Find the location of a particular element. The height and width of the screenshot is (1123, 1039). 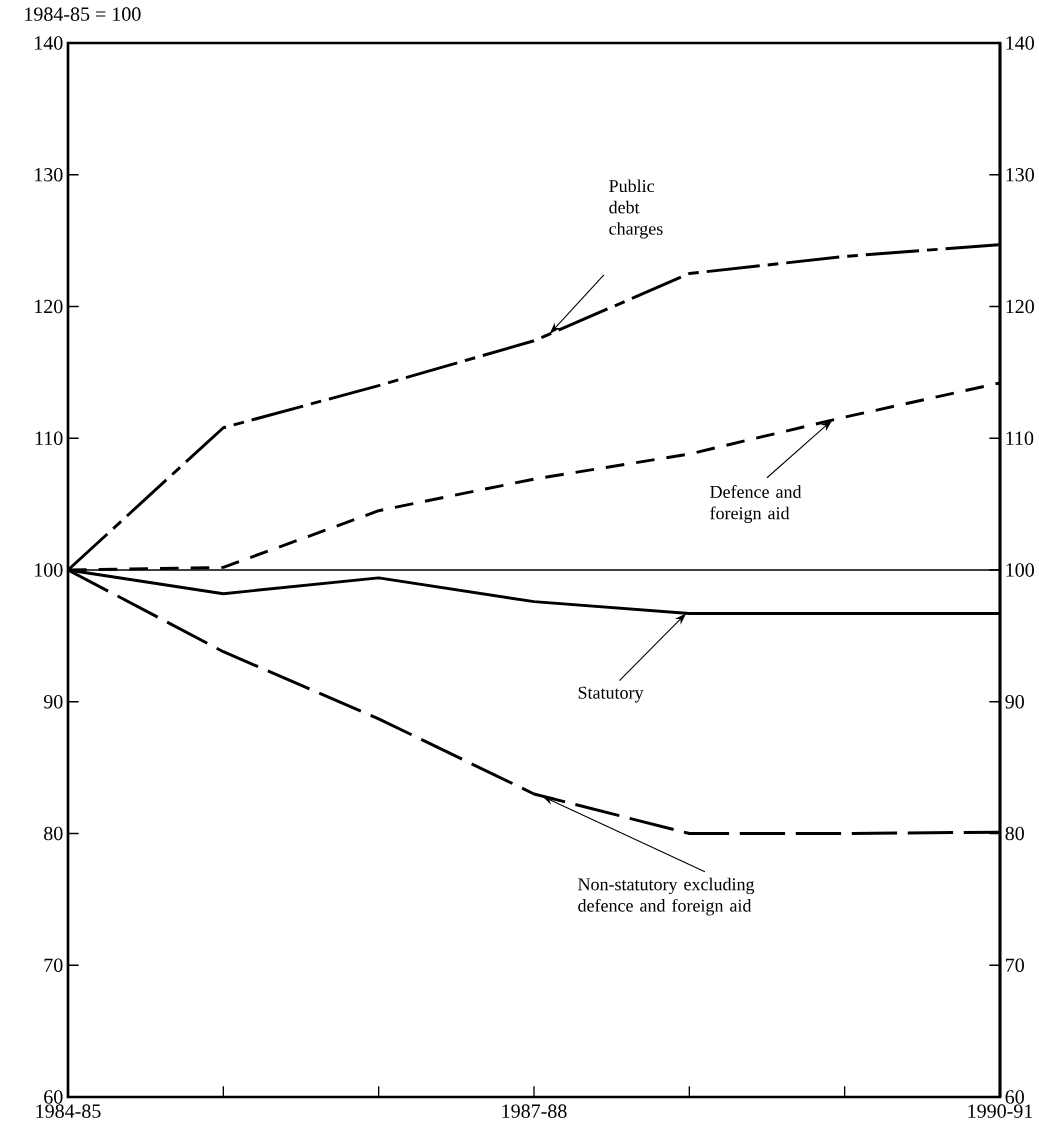

y-tick-label: 140 is located at coordinates (48, 43).